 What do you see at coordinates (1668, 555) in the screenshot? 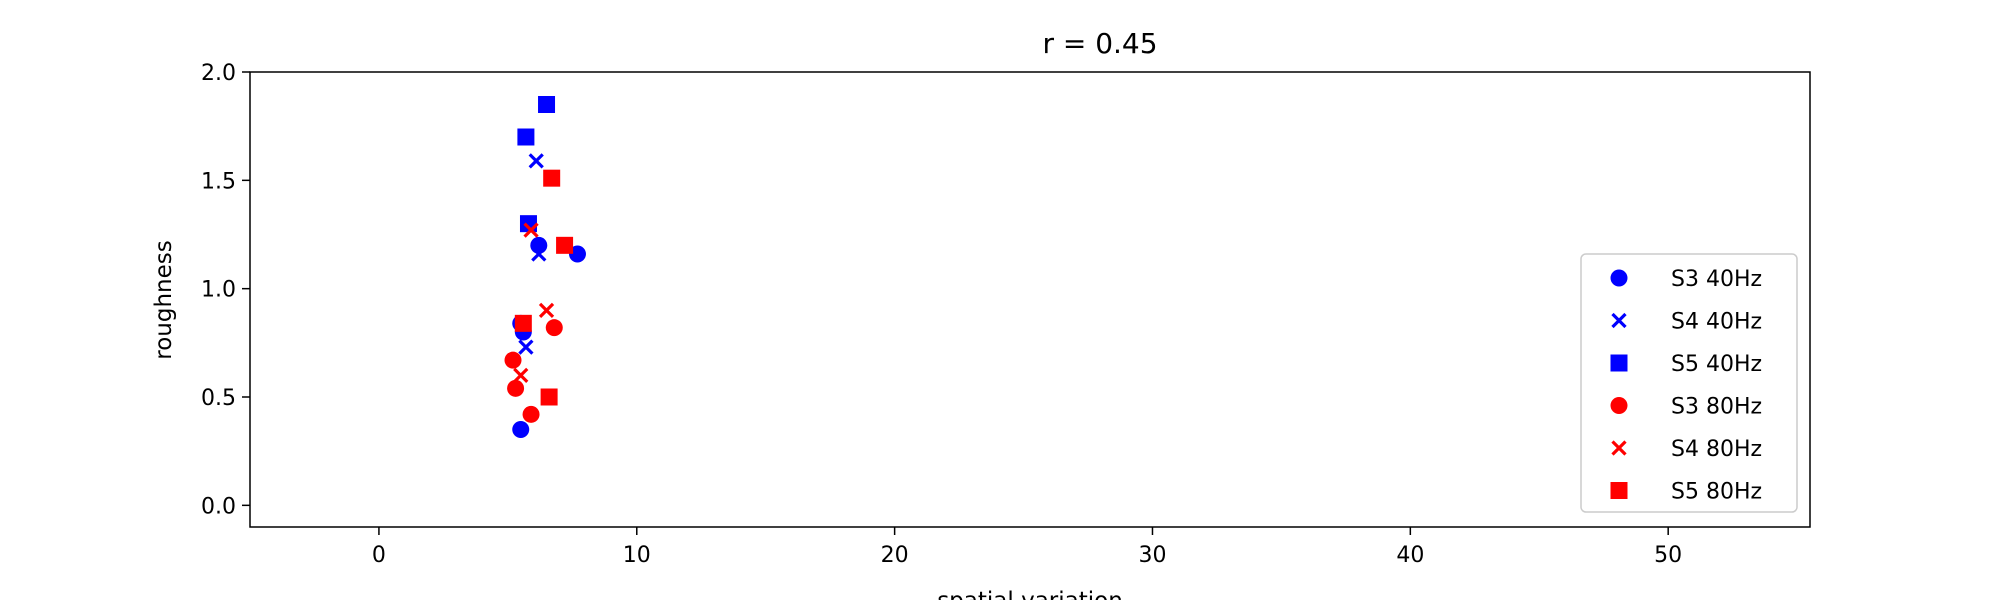
I see `x-tick-label: 50` at bounding box center [1668, 555].